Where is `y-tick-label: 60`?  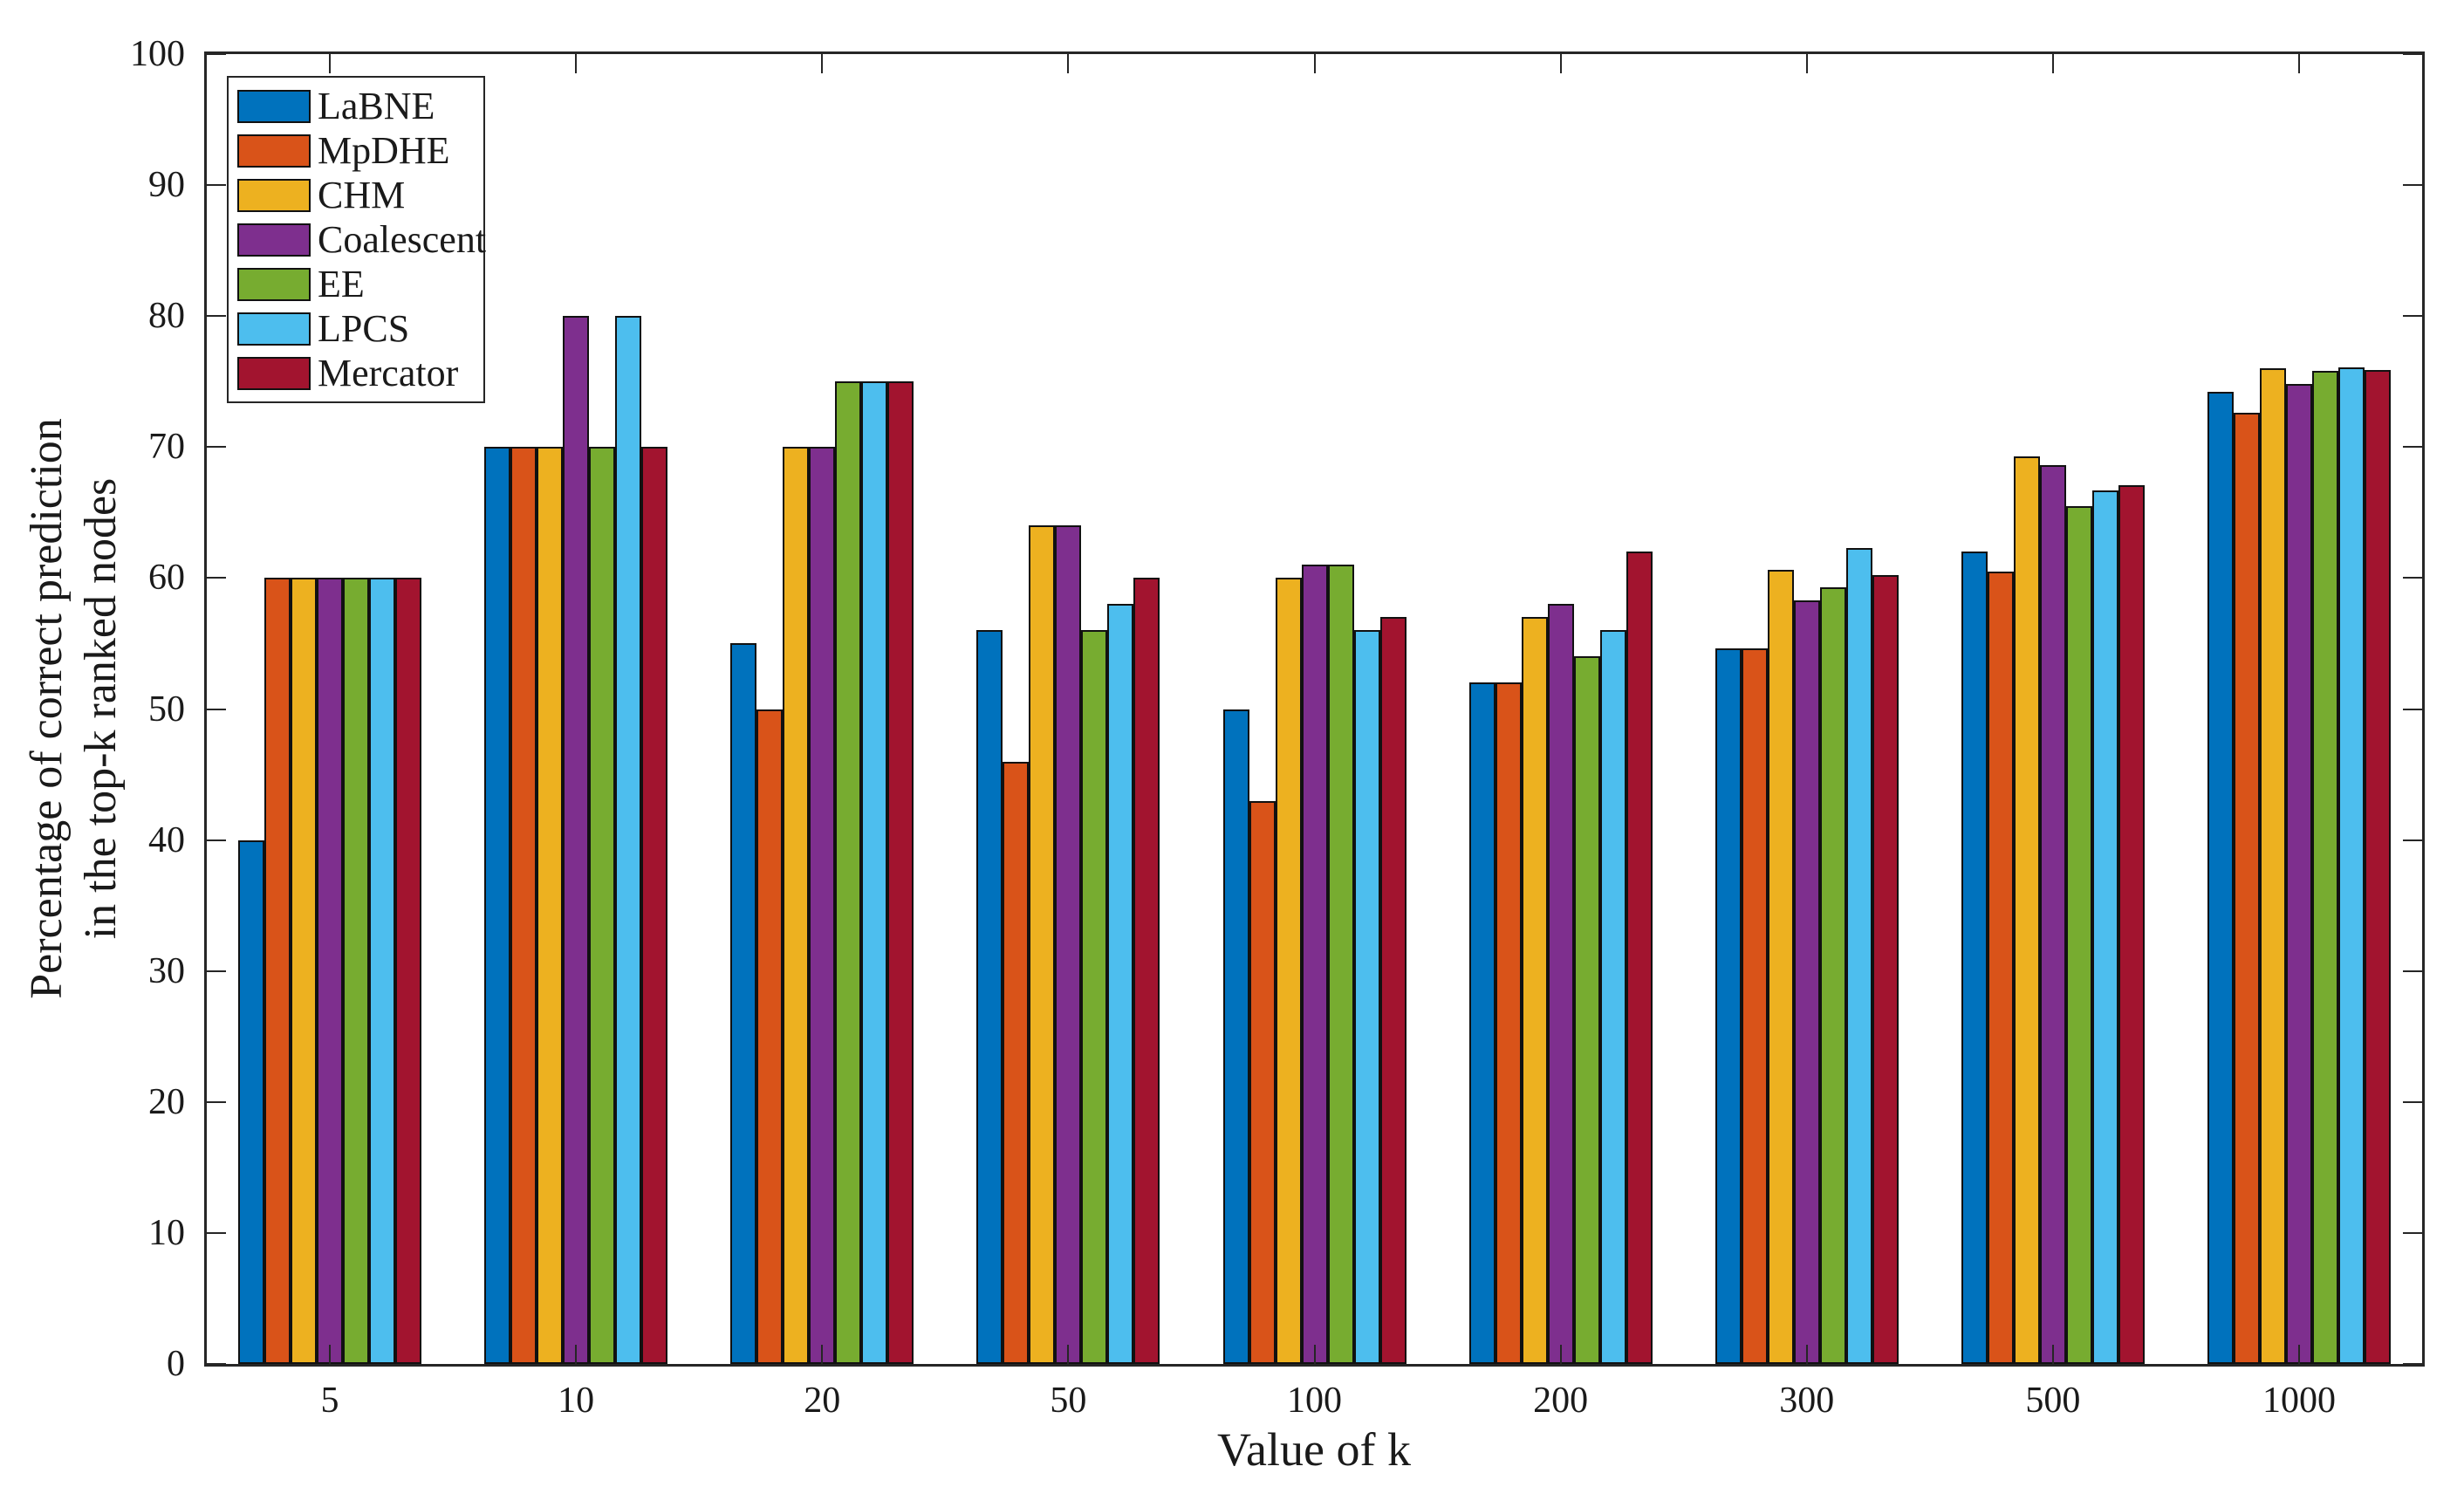
y-tick-label: 60 is located at coordinates (166, 578).